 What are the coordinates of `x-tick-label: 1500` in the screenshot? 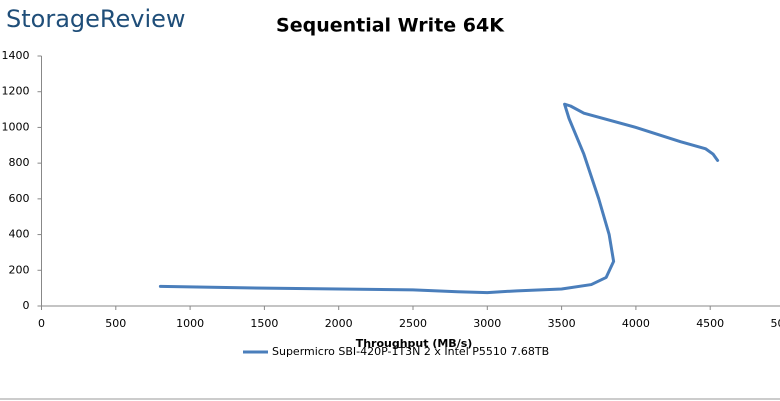 It's located at (264, 323).